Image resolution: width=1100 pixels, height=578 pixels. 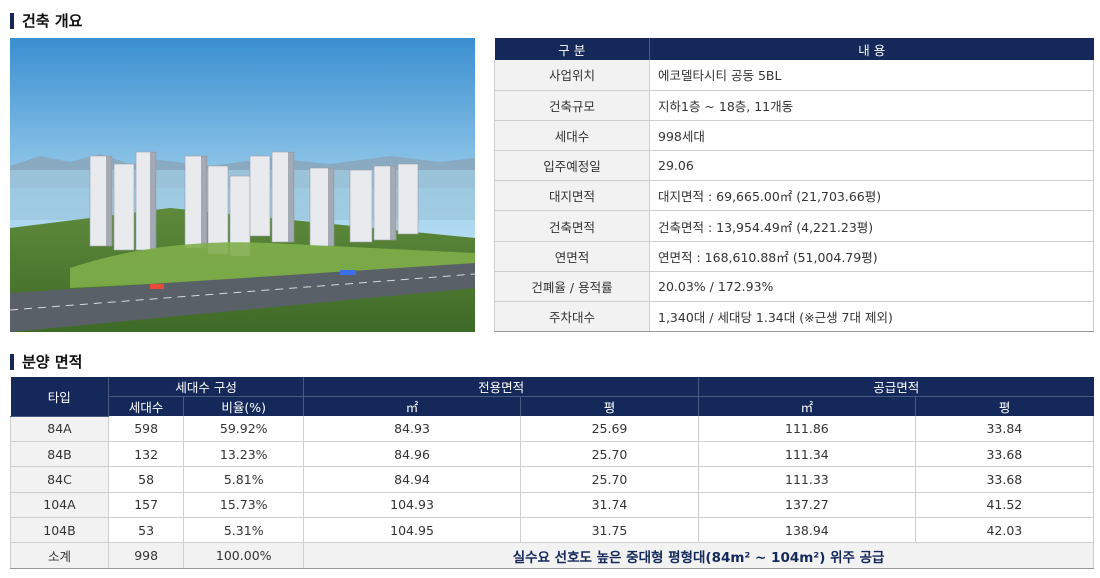 I want to click on cell-exclusive-pyeong: 25.69, so click(x=610, y=429).